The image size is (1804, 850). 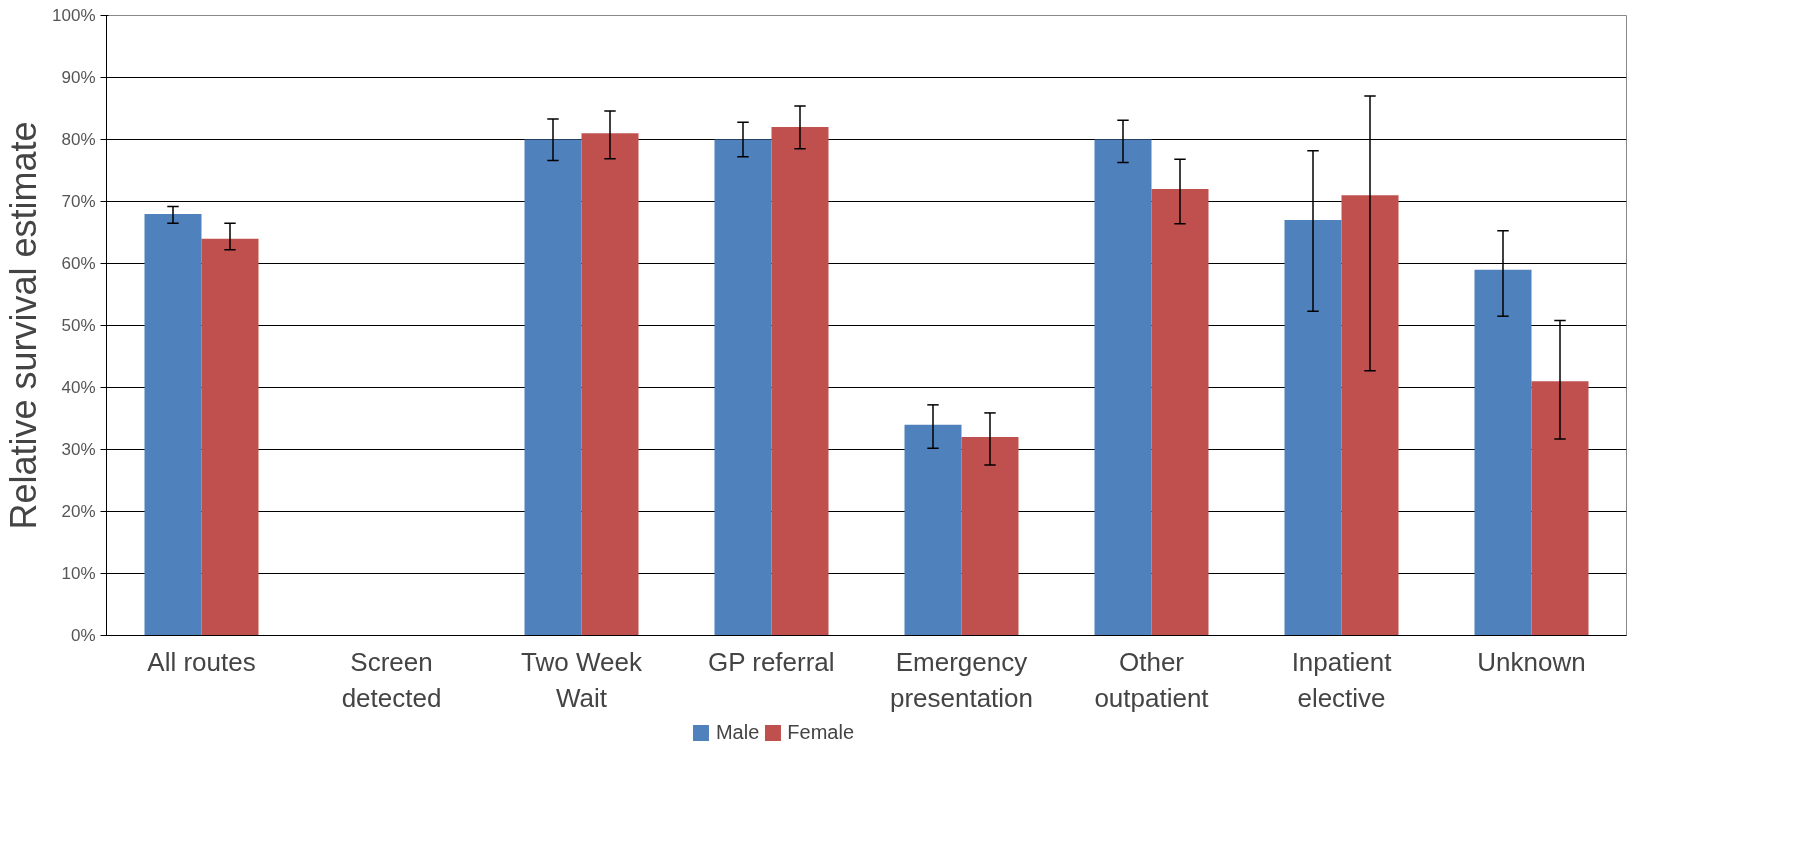 I want to click on y-tick-label: 10%, so click(x=78, y=573).